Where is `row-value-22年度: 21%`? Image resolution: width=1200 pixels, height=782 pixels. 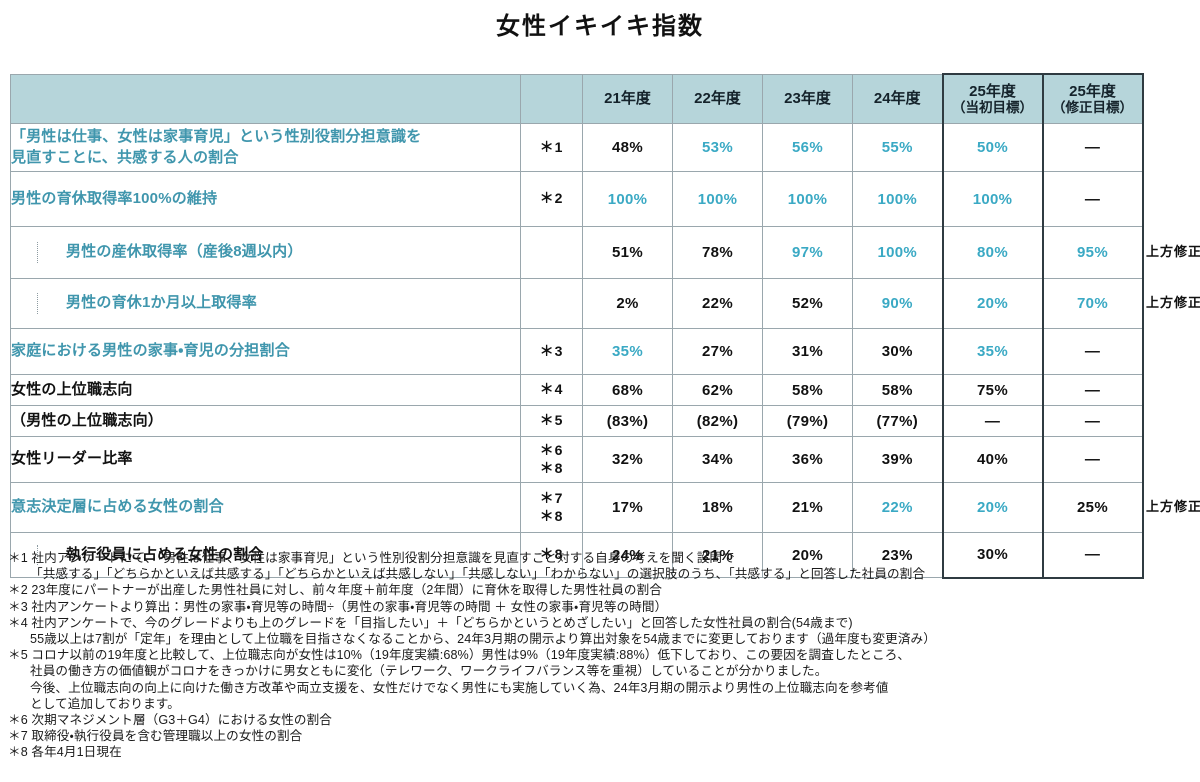 row-value-22年度: 21% is located at coordinates (717, 555).